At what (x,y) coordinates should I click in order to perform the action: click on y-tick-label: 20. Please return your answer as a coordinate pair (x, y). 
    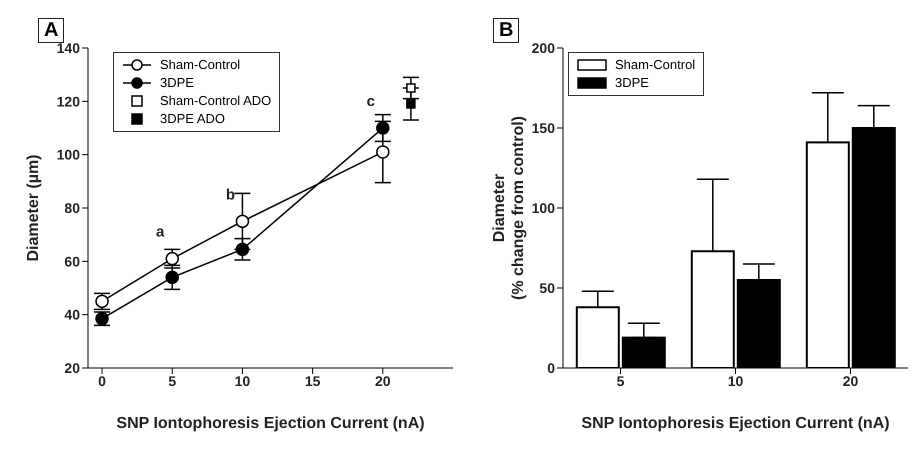
    Looking at the image, I should click on (72, 368).